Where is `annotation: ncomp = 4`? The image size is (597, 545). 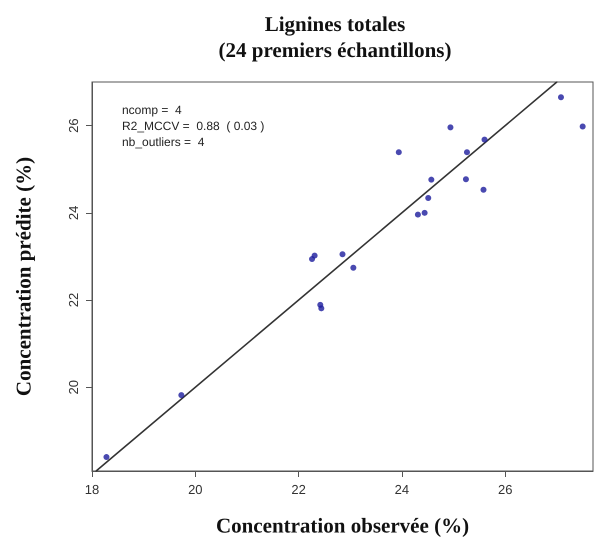 annotation: ncomp = 4 is located at coordinates (152, 110).